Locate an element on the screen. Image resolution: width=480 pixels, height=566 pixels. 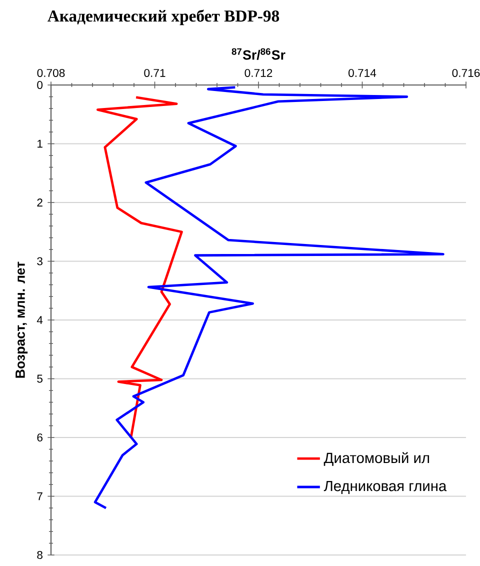
x-tick-label: 0.71 is located at coordinates (155, 72).